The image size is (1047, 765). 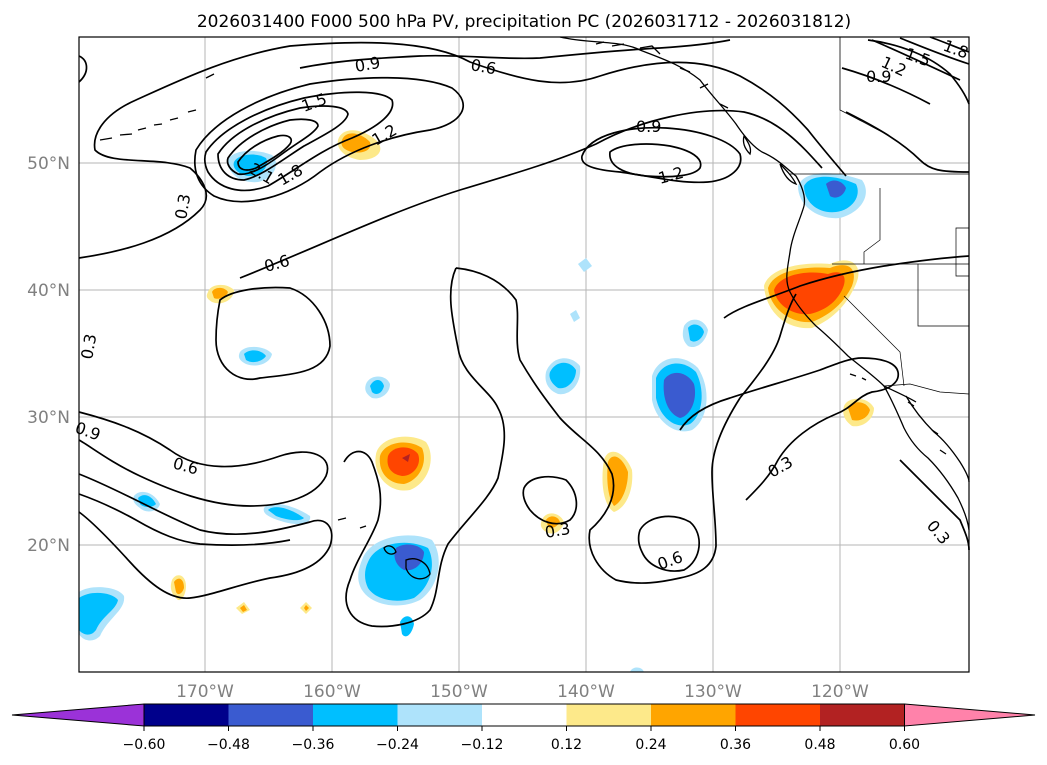 I want to click on pv-contour-0.6-ne, so click(x=918, y=72).